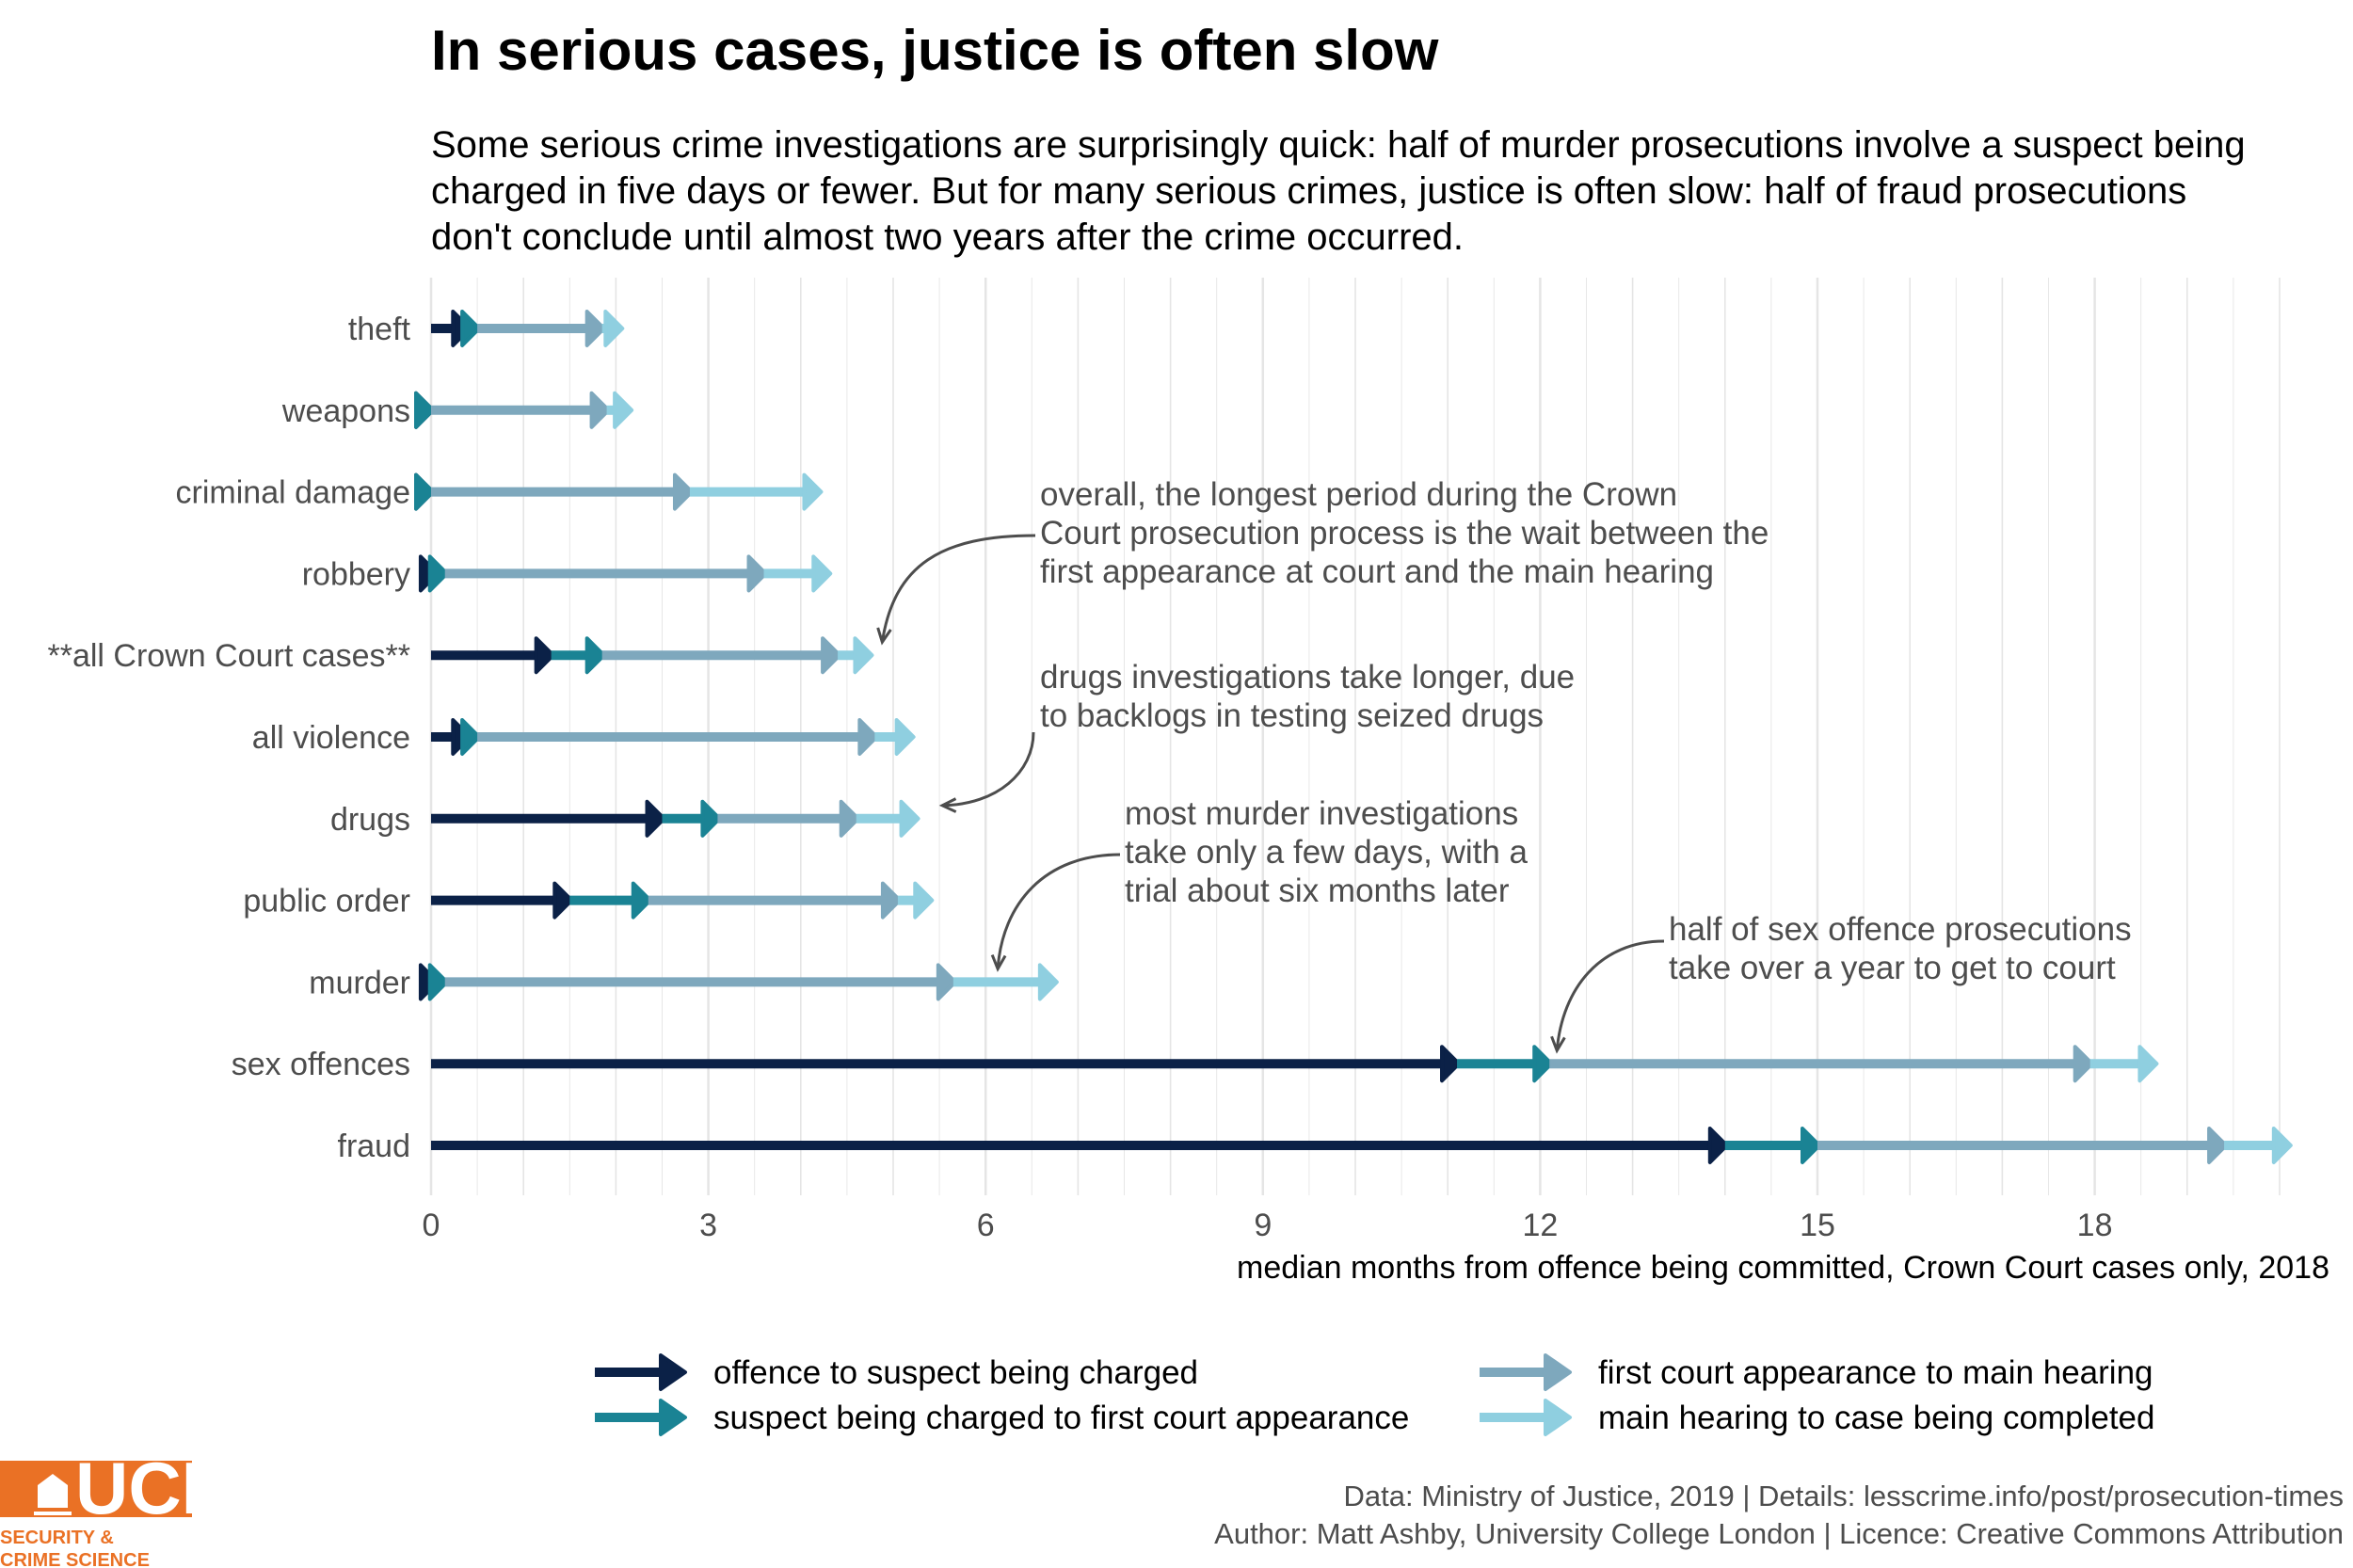  Describe the element at coordinates (345, 411) in the screenshot. I see `category-label: weapons` at that location.